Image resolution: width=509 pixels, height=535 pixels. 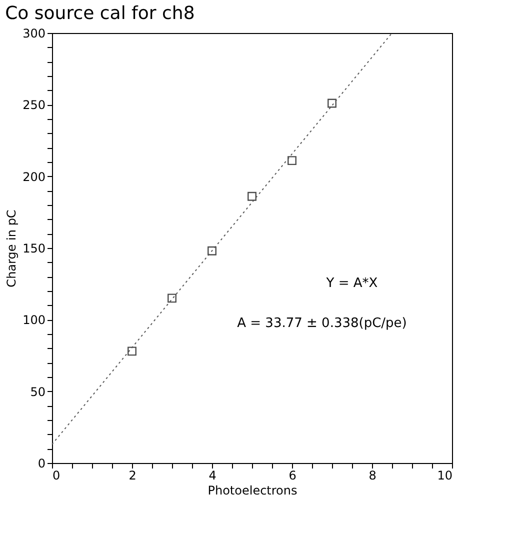 I want to click on y-tick-label: 200, so click(x=34, y=177).